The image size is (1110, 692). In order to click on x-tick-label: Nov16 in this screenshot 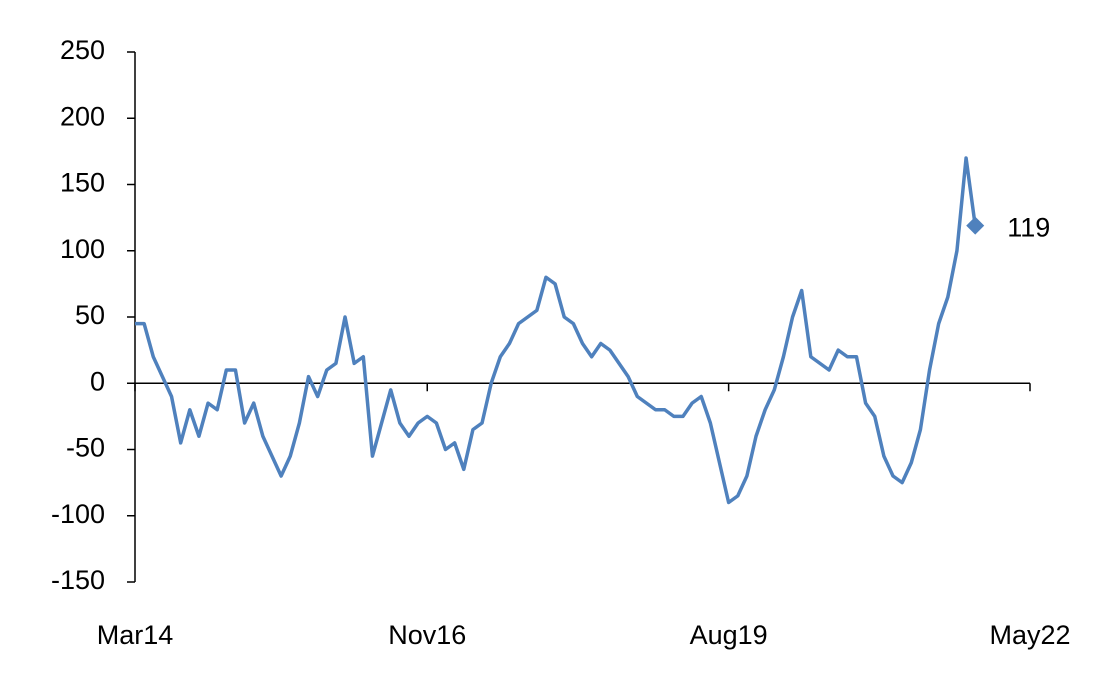, I will do `click(427, 635)`.